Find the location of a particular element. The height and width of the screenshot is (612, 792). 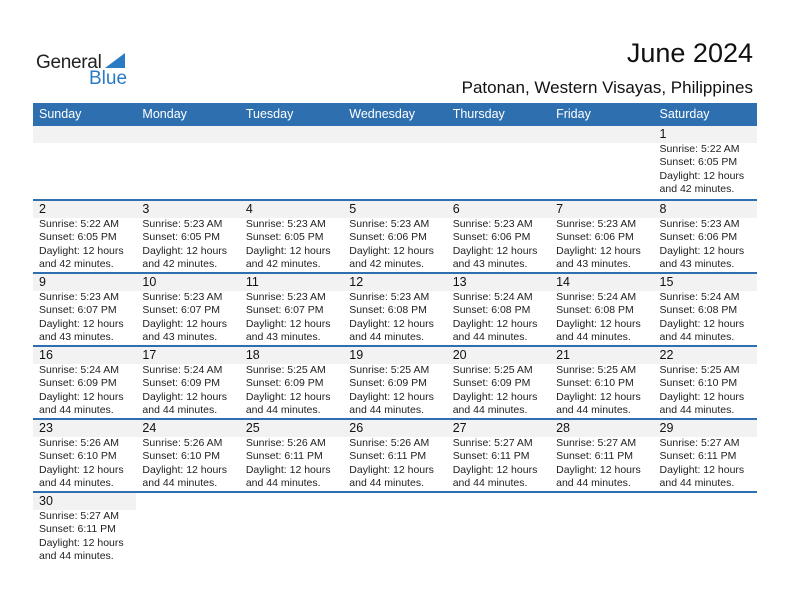

day-number: 28 is located at coordinates (563, 428).